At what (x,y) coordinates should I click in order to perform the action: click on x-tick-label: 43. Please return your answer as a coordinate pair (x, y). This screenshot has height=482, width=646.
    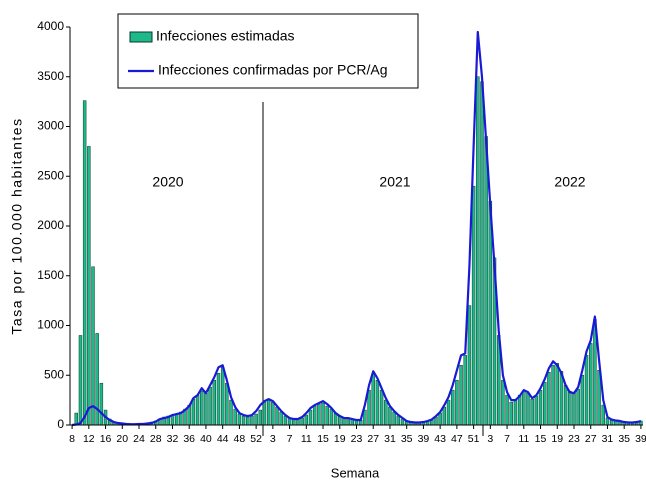
    Looking at the image, I should click on (440, 439).